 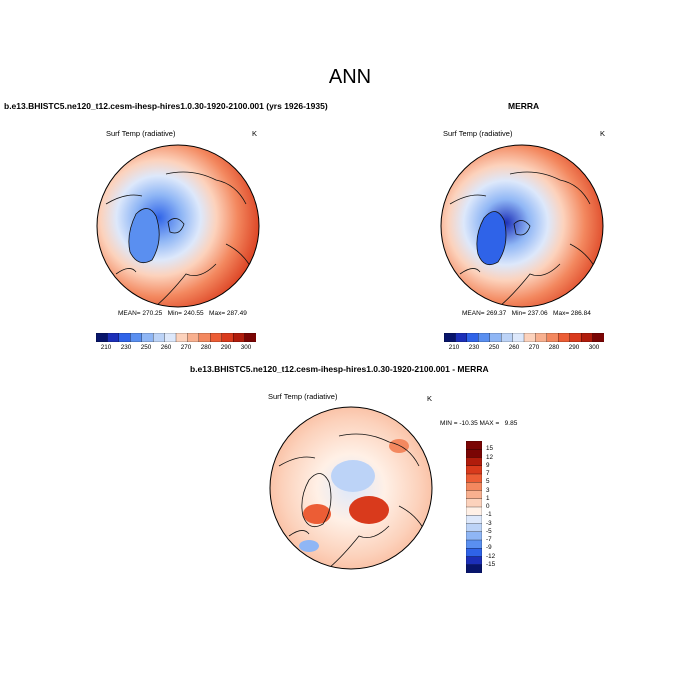 What do you see at coordinates (126, 347) in the screenshot?
I see `left-colorbar-tick-label: 230` at bounding box center [126, 347].